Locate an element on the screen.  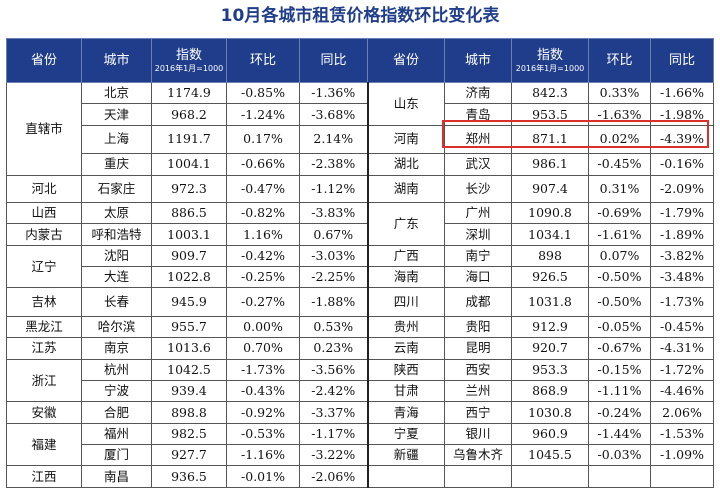
yoy-cell: -3.82% is located at coordinates (682, 256).